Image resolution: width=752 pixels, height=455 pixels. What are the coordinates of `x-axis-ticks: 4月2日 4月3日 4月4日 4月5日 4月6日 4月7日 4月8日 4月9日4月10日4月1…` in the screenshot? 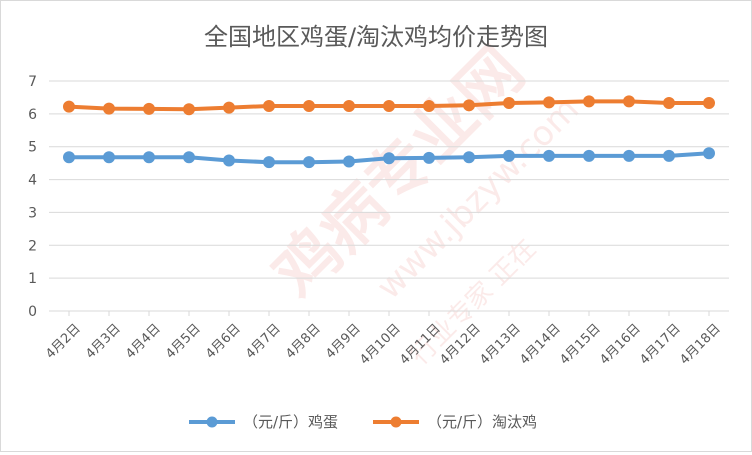 It's located at (383, 339).